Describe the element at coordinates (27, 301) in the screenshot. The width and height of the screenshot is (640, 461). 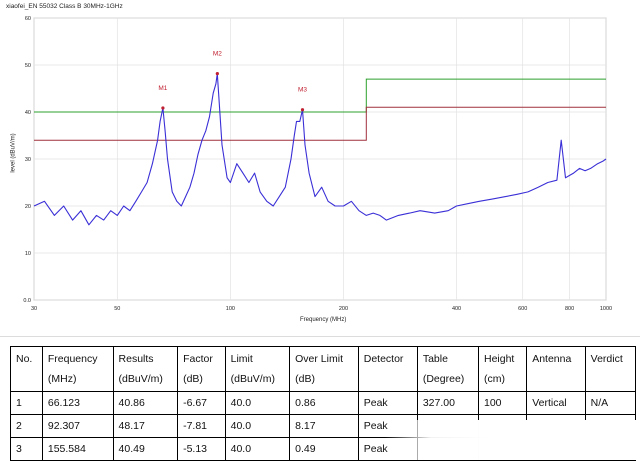
I see `y-tick-label: 0.0` at that location.